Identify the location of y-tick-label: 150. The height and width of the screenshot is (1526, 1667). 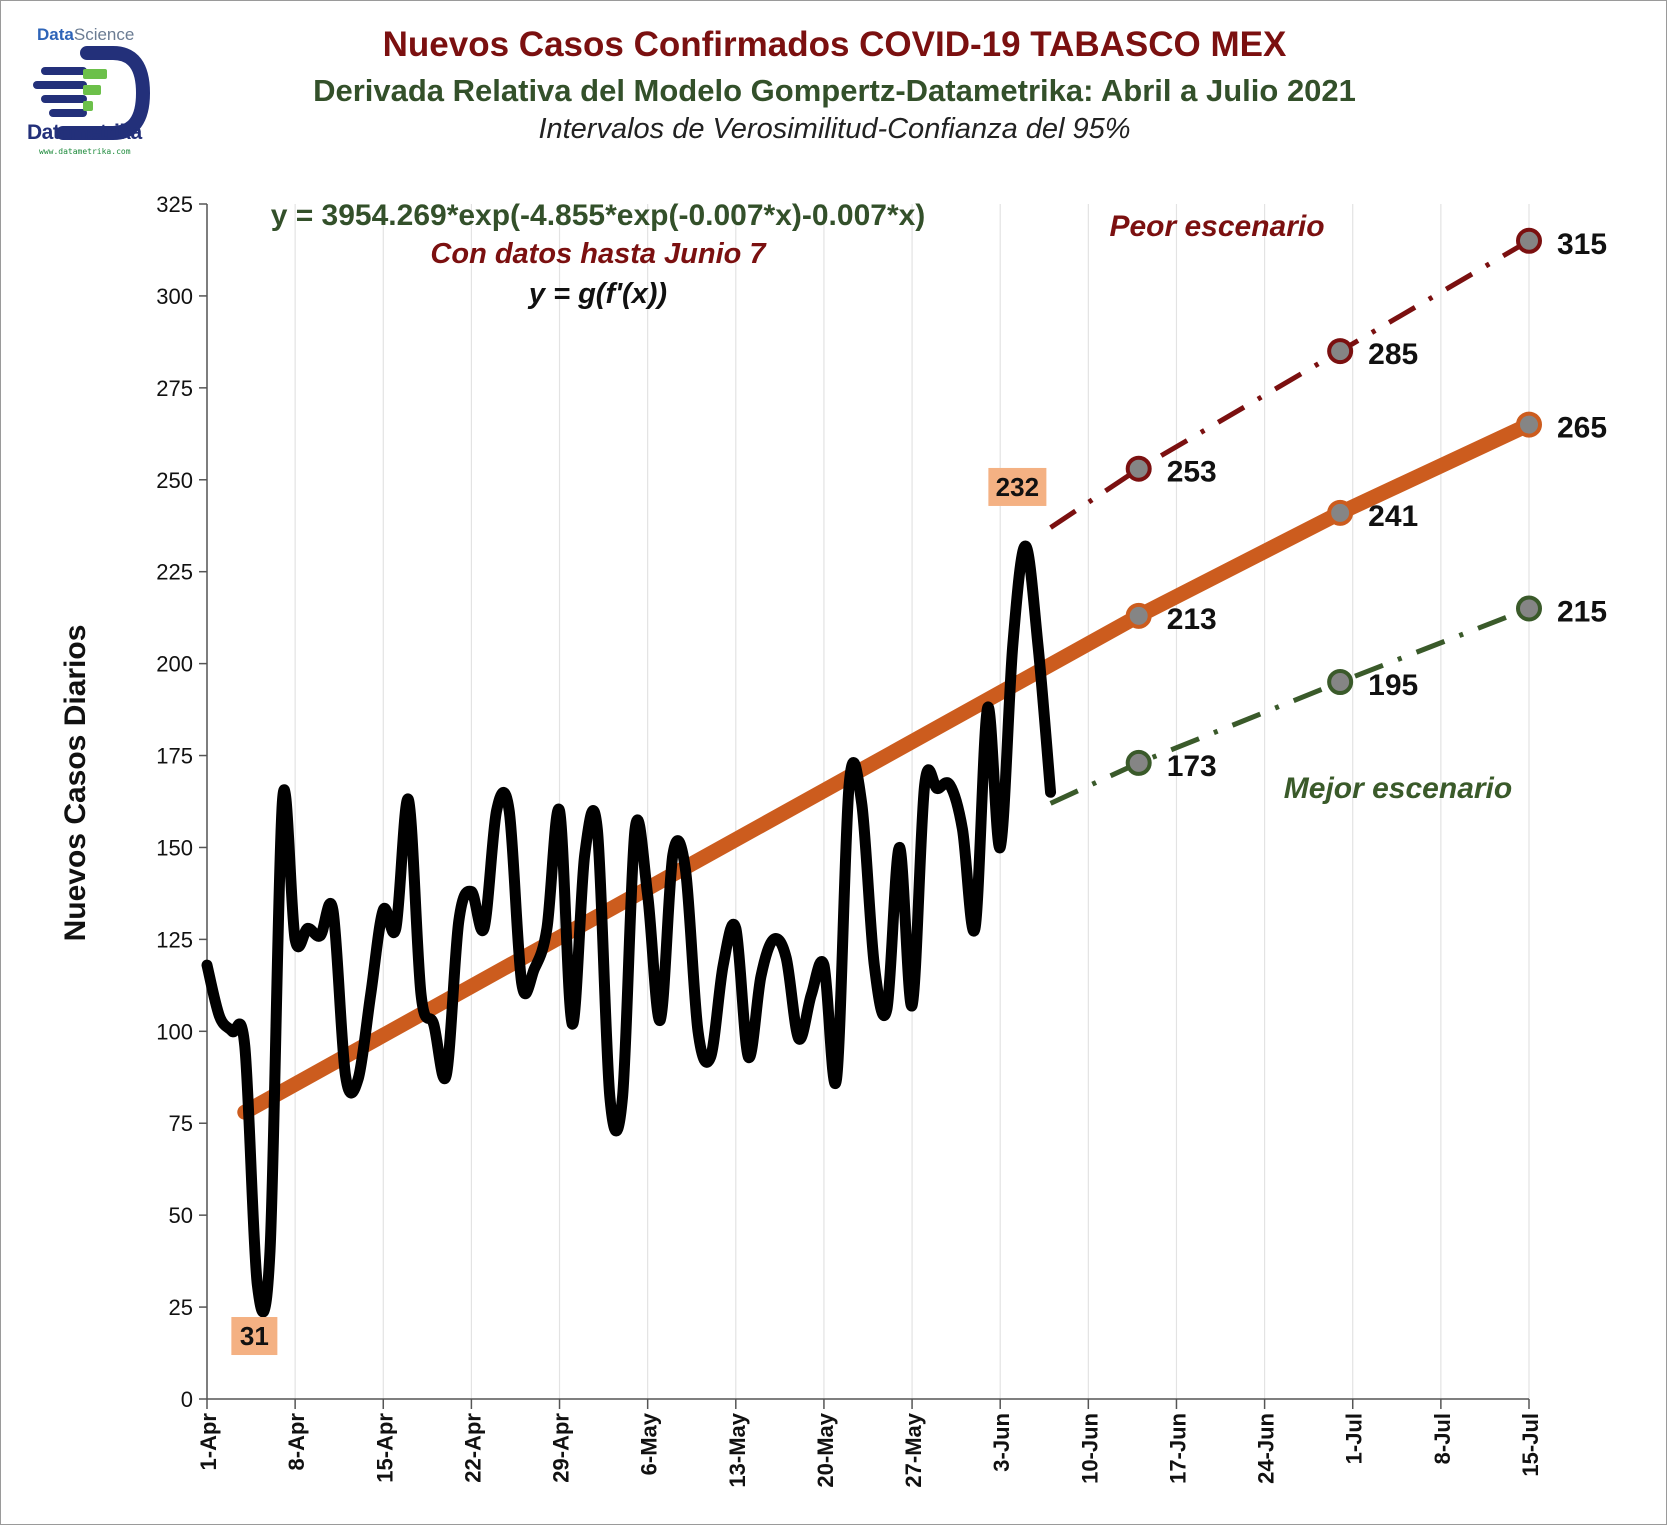
(174, 847).